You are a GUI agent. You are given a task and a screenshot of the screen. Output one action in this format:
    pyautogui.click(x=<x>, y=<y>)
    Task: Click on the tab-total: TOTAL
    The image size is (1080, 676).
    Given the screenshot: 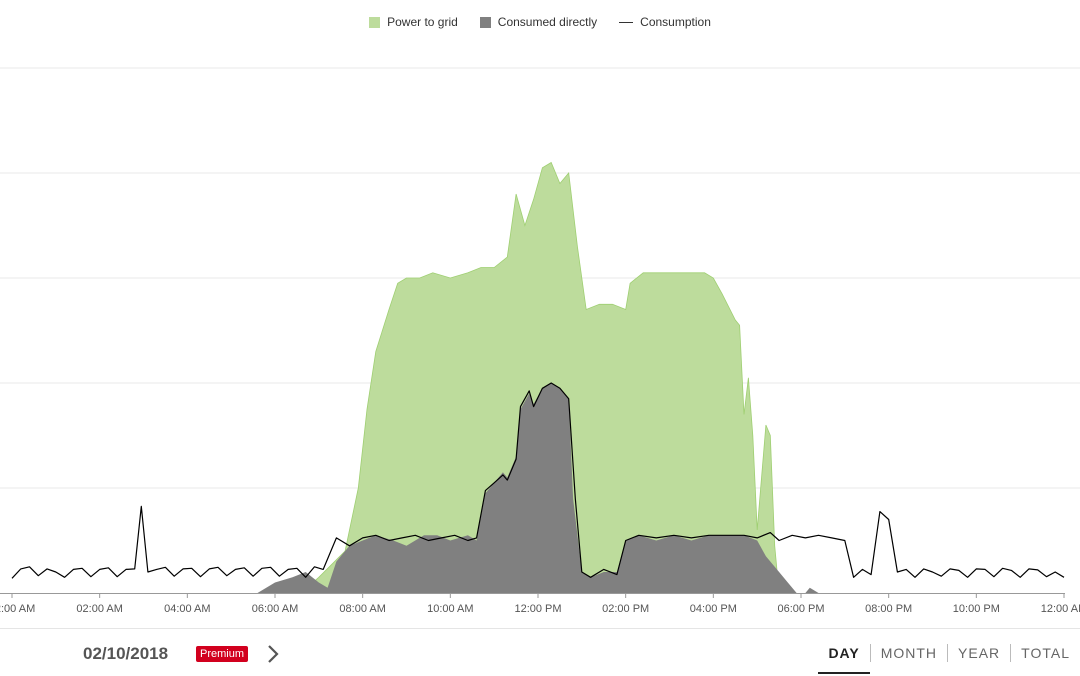 What is the action you would take?
    pyautogui.click(x=1045, y=653)
    